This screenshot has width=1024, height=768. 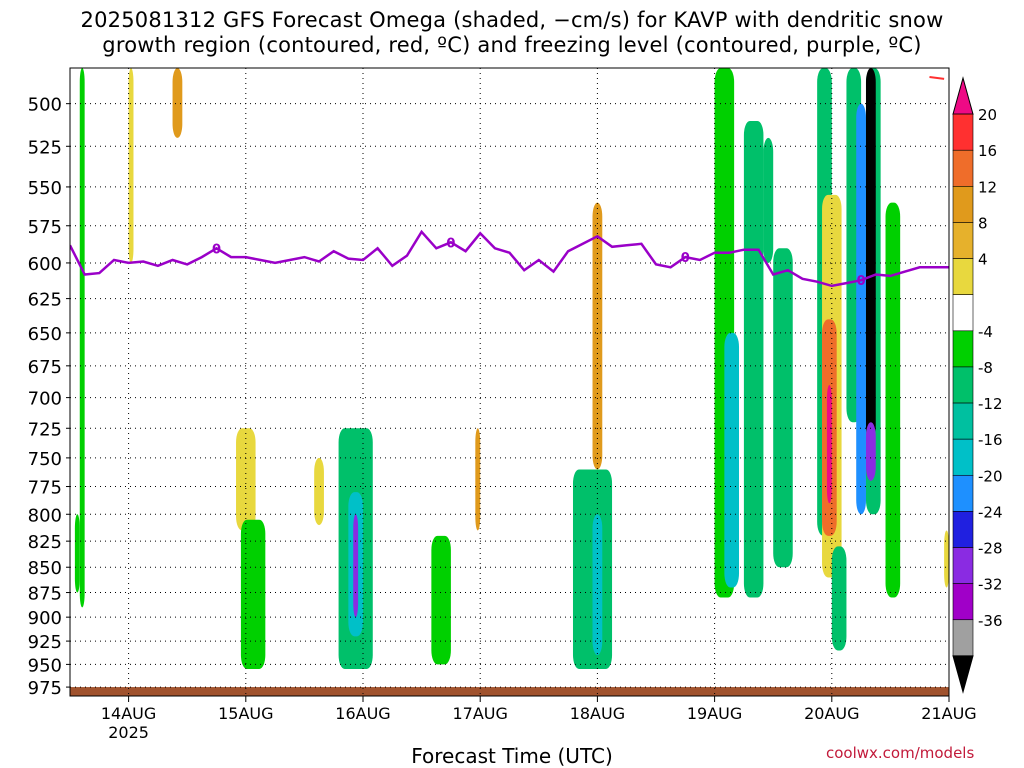 What do you see at coordinates (45, 594) in the screenshot?
I see `y-tick-label-15: 875` at bounding box center [45, 594].